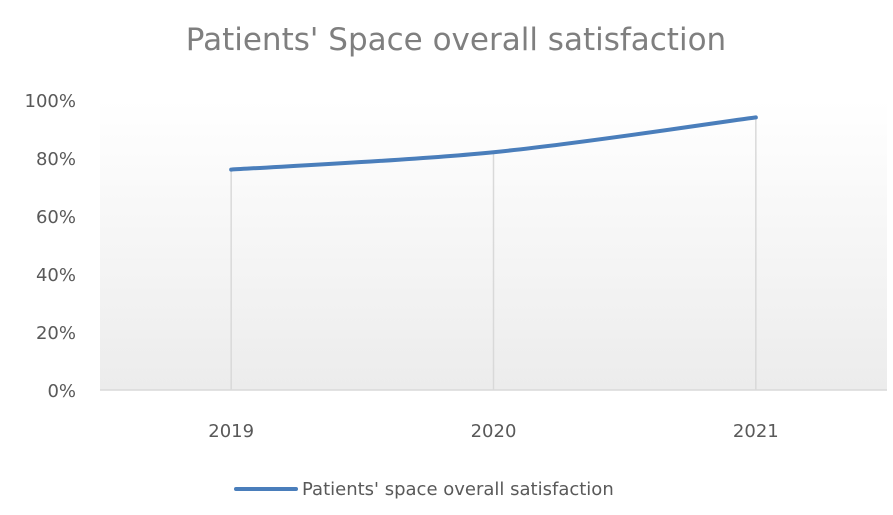 This screenshot has width=893, height=515. What do you see at coordinates (458, 489) in the screenshot?
I see `legend-label: Patients' space overall satisfaction` at bounding box center [458, 489].